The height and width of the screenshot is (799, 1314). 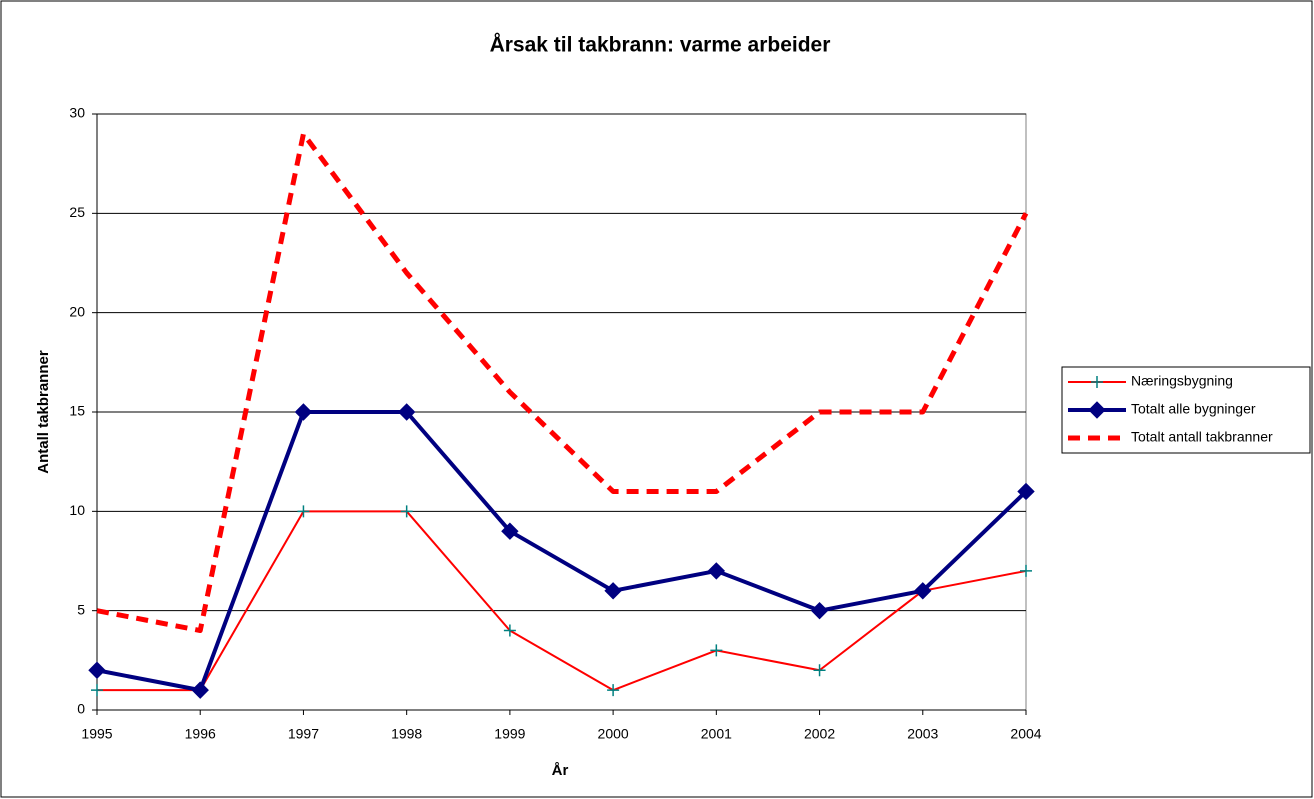 What do you see at coordinates (1025, 734) in the screenshot?
I see `x-tick-label: 2004` at bounding box center [1025, 734].